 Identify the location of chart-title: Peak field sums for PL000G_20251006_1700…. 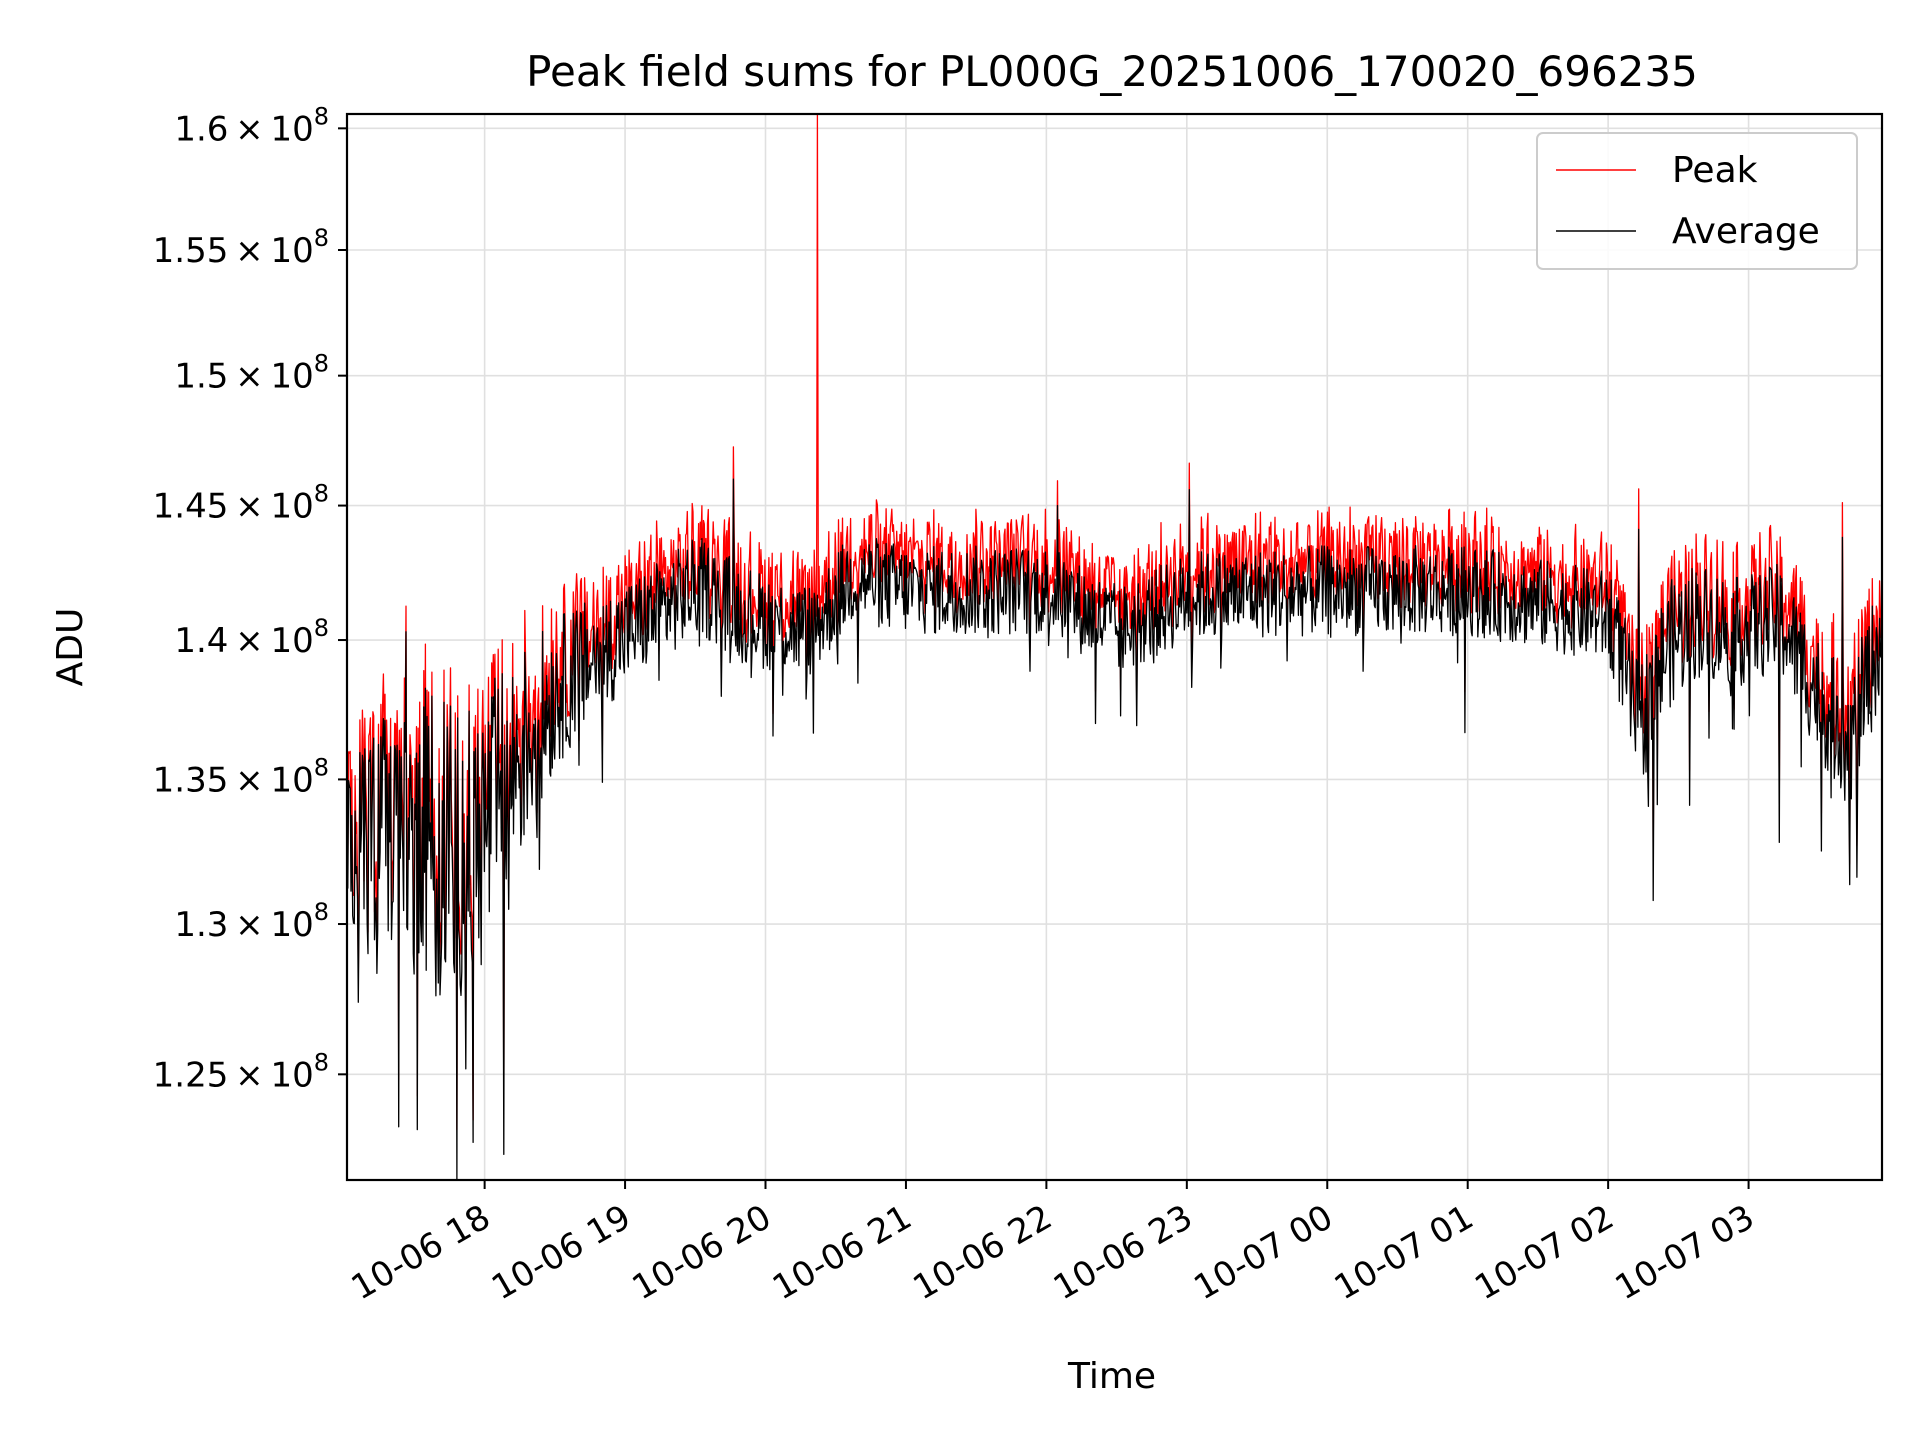
(1112, 71).